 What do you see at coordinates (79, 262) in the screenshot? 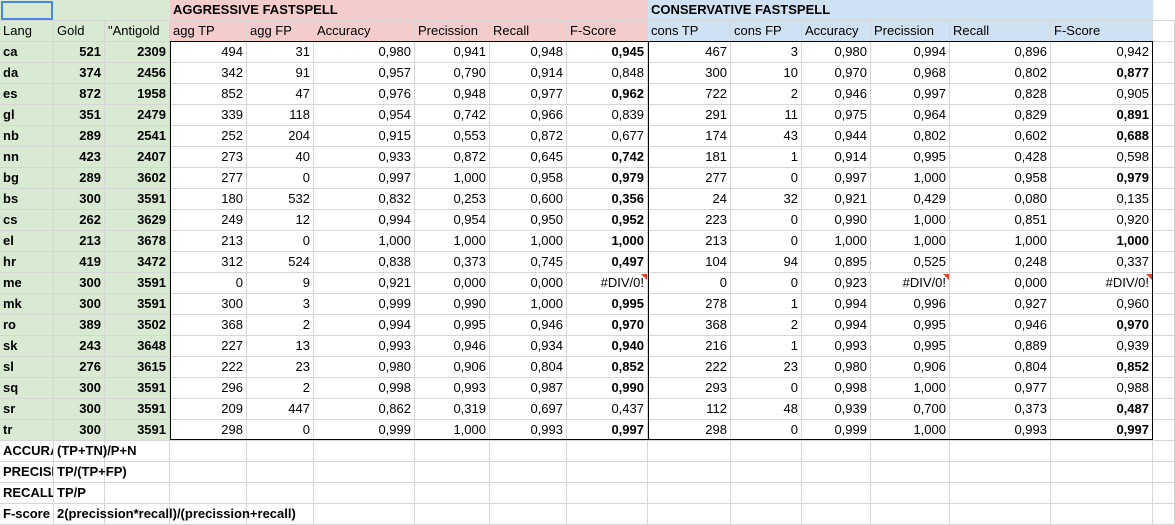
I see `data-cell: 419` at bounding box center [79, 262].